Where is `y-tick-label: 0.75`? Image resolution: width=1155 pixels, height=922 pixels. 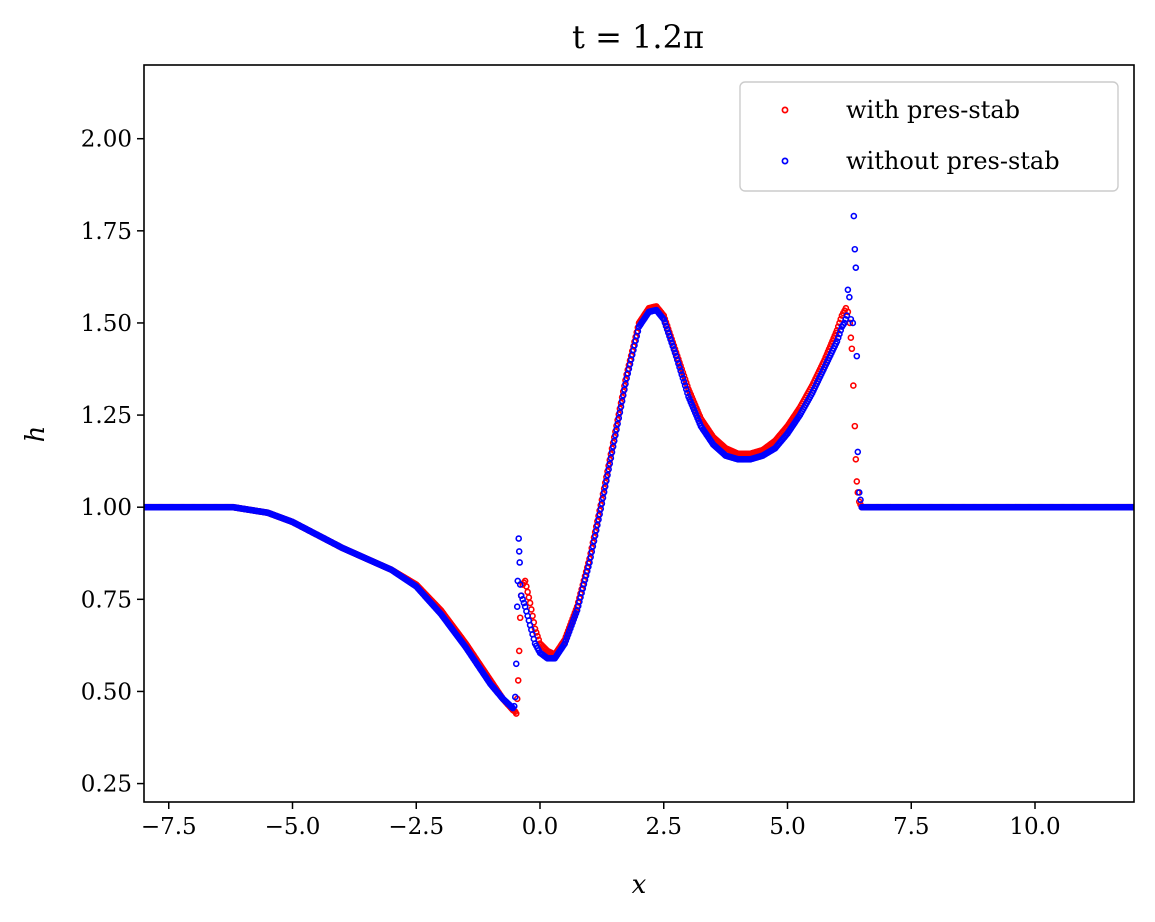
y-tick-label: 0.75 is located at coordinates (106, 600).